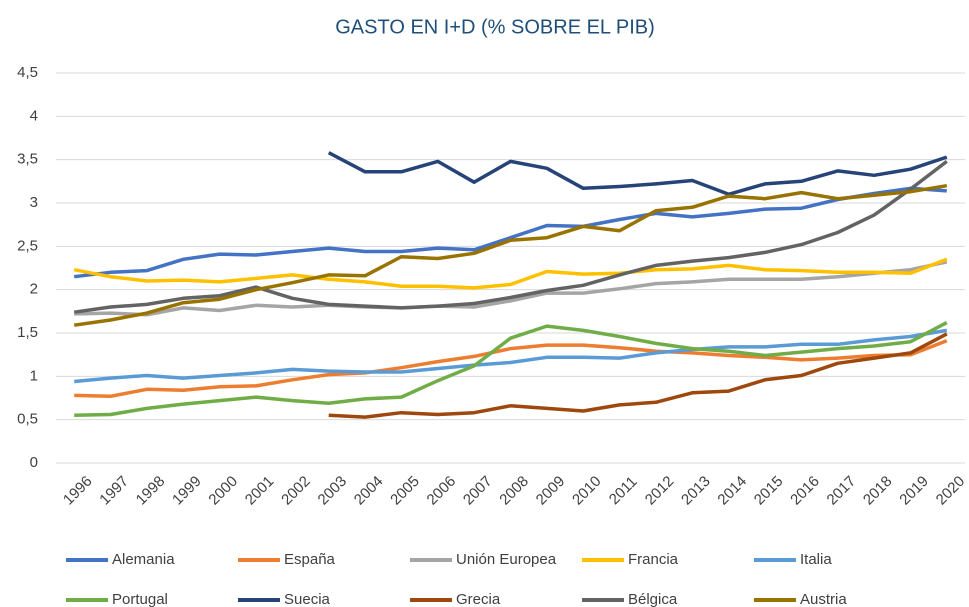 This screenshot has height=607, width=969. I want to click on x-tick-label: 2013, so click(696, 491).